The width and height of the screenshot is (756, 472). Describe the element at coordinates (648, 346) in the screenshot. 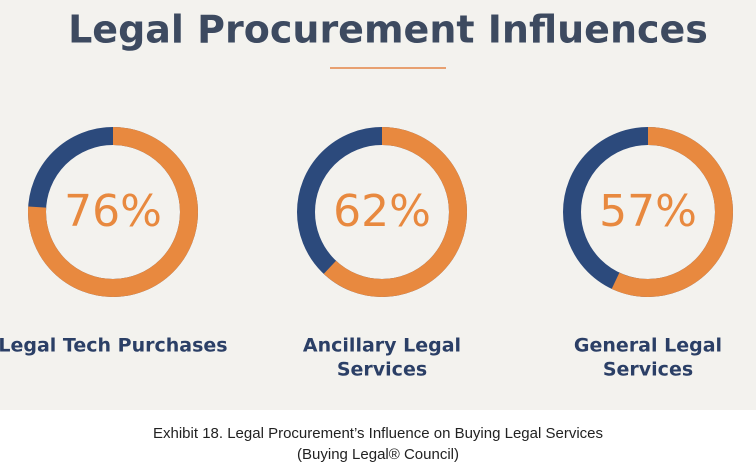

I see `donut-label: General Legal` at that location.